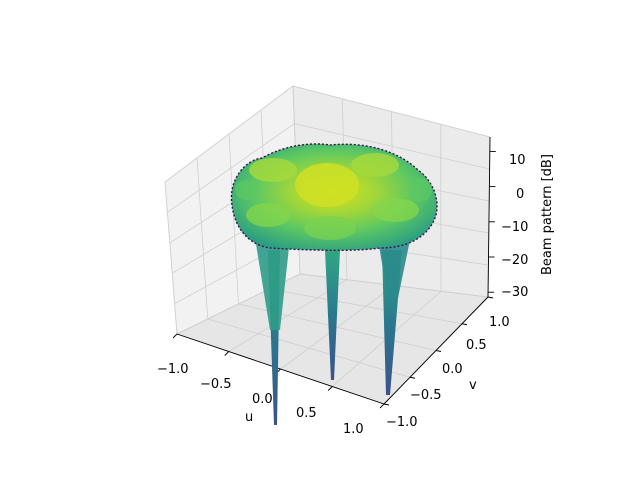 The width and height of the screenshot is (640, 484). Describe the element at coordinates (173, 369) in the screenshot. I see `x-tick-label: −1.0` at that location.